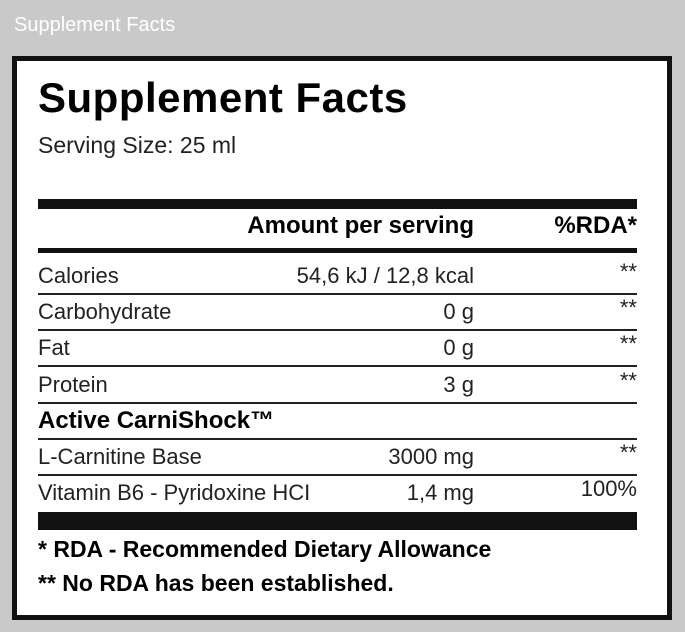 The height and width of the screenshot is (632, 685). I want to click on label-title: Supplement Facts, so click(223, 97).